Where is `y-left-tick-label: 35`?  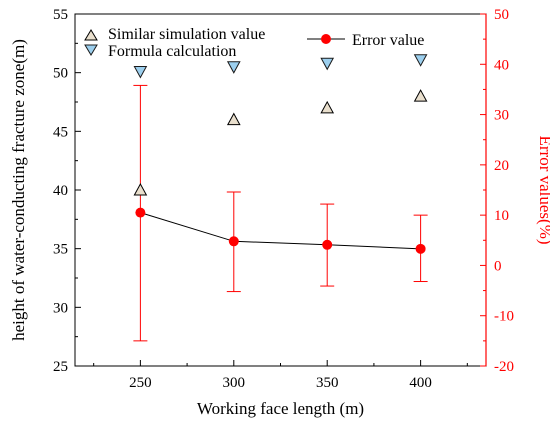
y-left-tick-label: 35 is located at coordinates (60, 250).